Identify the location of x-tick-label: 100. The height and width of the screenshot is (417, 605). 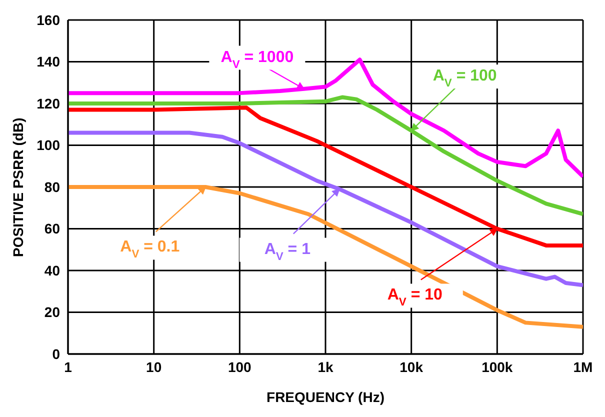
(240, 366).